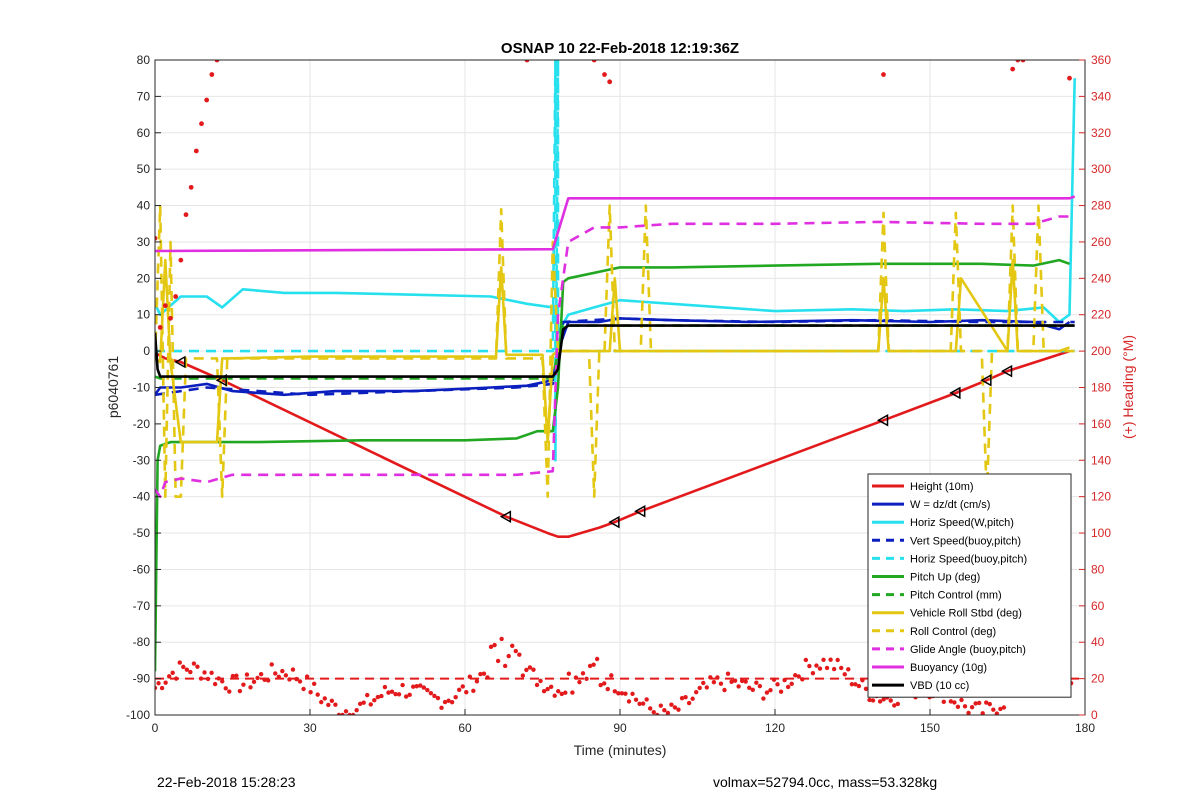  I want to click on y2-tick-label: 360, so click(1101, 60).